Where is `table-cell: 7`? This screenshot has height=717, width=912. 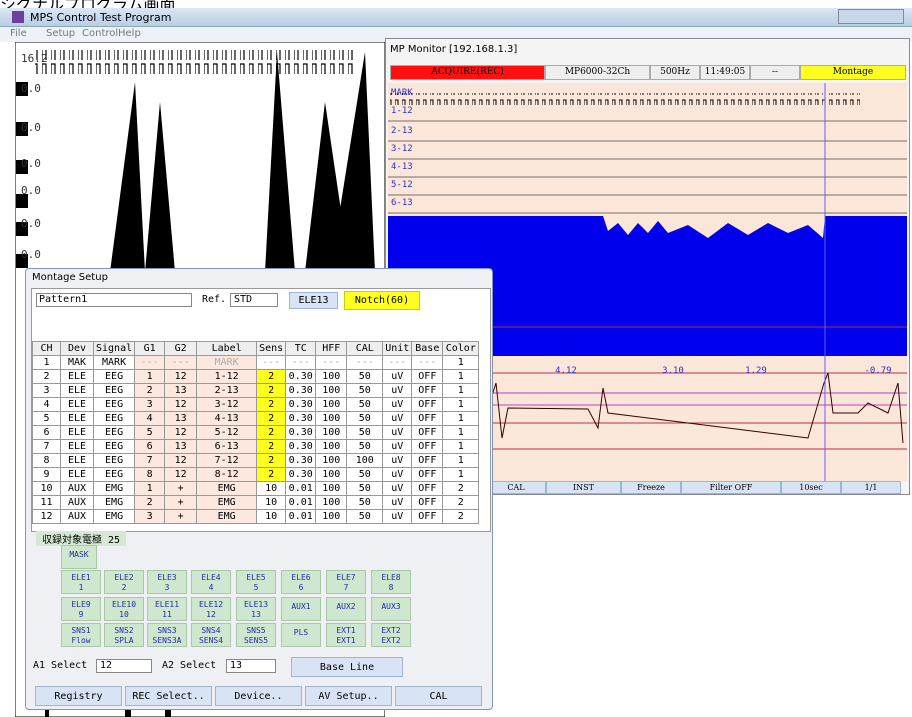 table-cell: 7 is located at coordinates (46, 446).